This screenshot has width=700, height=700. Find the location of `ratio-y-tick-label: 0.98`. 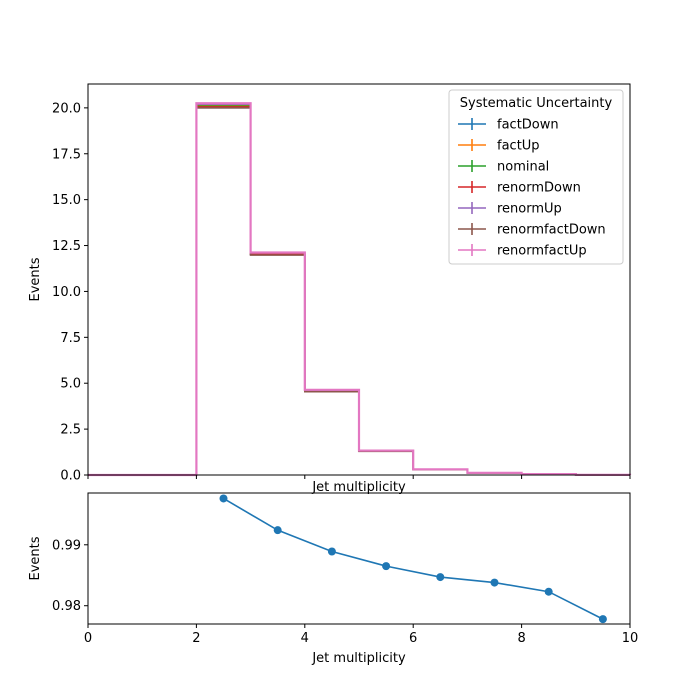

ratio-y-tick-label: 0.98 is located at coordinates (66, 606).